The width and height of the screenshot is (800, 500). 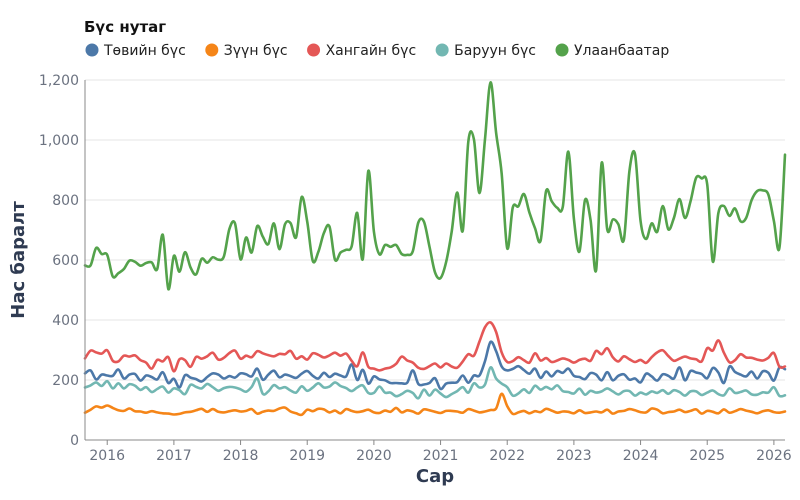 I want to click on legend-label-2: Зүүн бүс, so click(x=256, y=51).